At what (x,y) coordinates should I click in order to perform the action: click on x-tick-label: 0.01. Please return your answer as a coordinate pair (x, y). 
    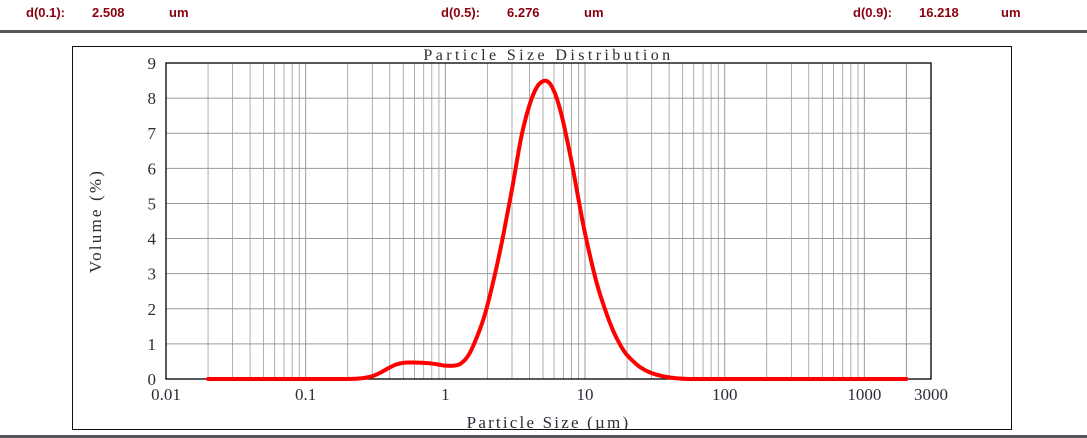
    Looking at the image, I should click on (166, 394).